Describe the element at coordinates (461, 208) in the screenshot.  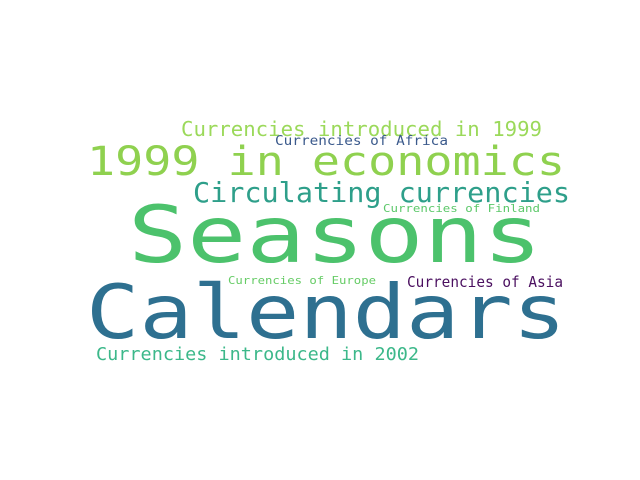
I see `word-currencies-of-finland: Currencies of Finland` at that location.